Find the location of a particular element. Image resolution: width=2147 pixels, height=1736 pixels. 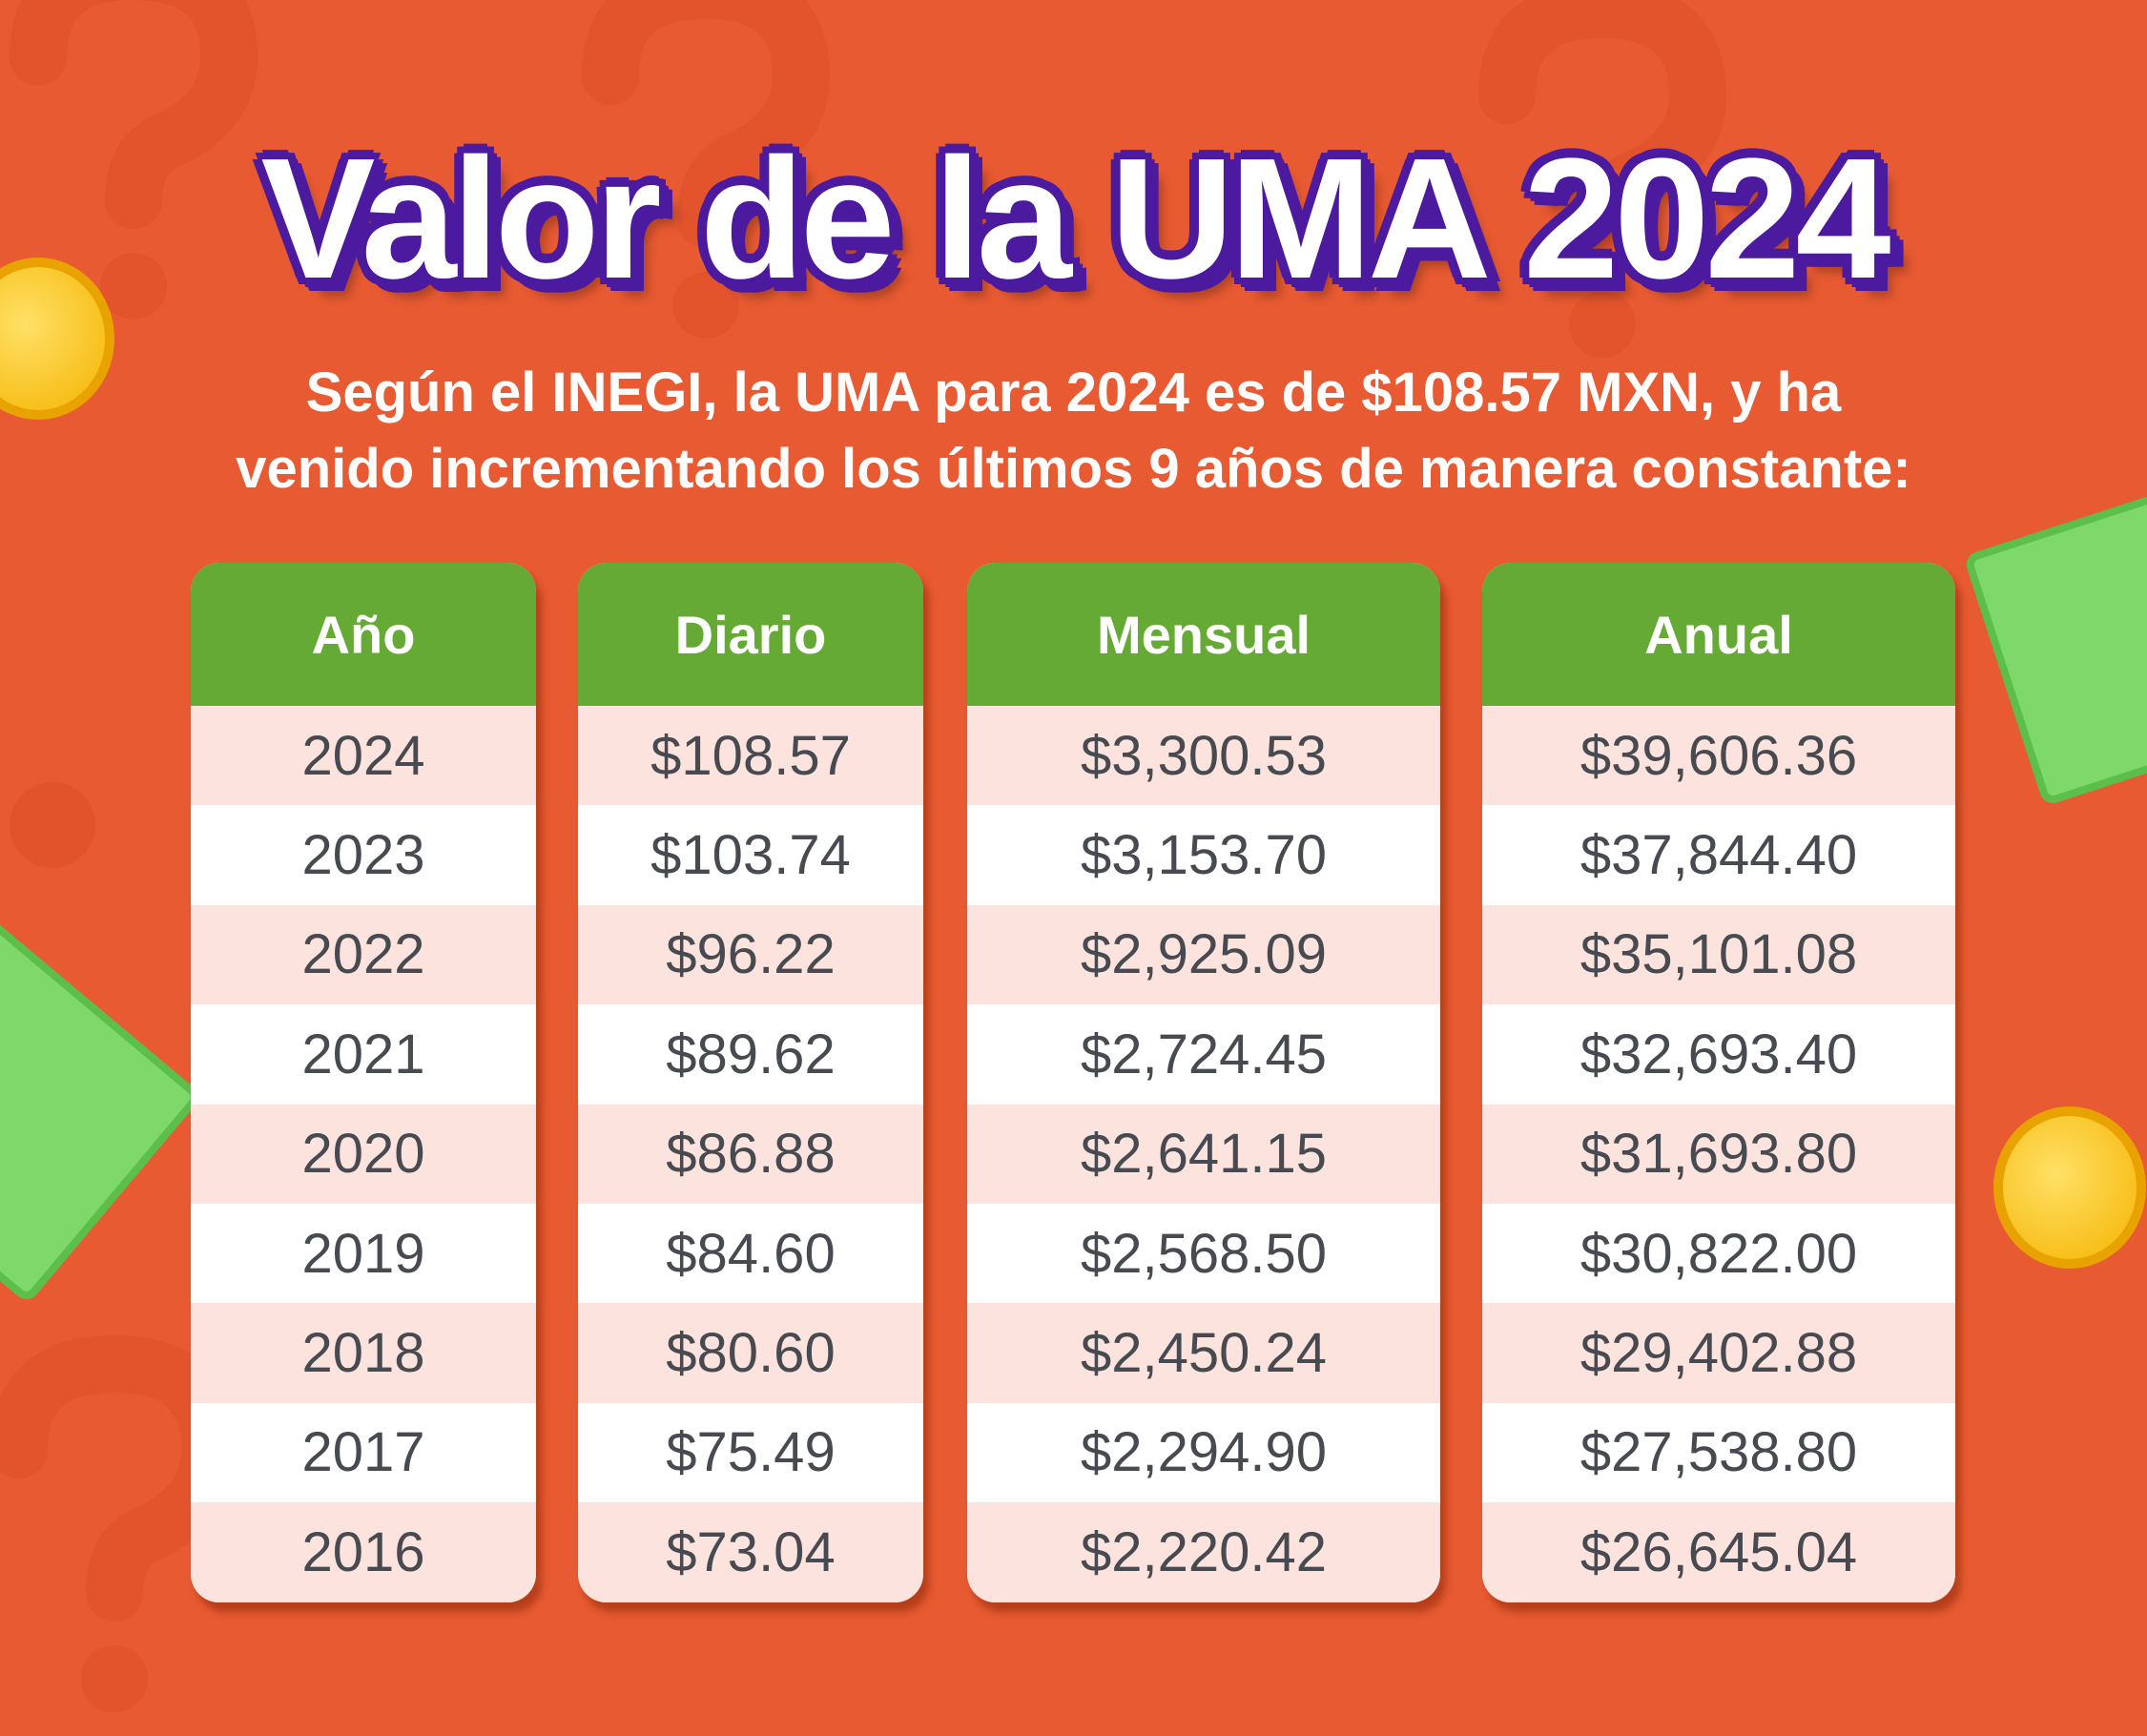

table-cell: 2019 is located at coordinates (363, 1253).